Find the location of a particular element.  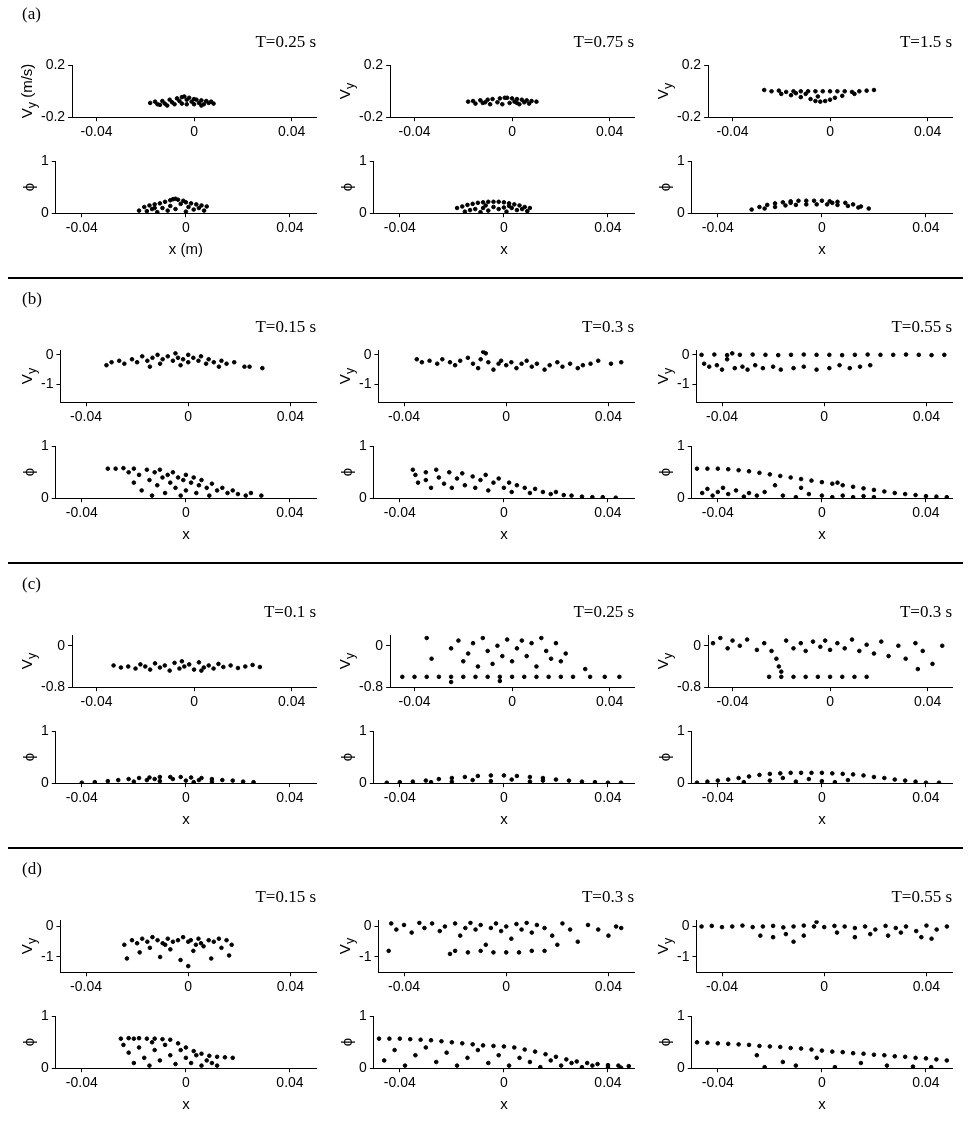

x-axis-title: x (m) is located at coordinates (185, 248).